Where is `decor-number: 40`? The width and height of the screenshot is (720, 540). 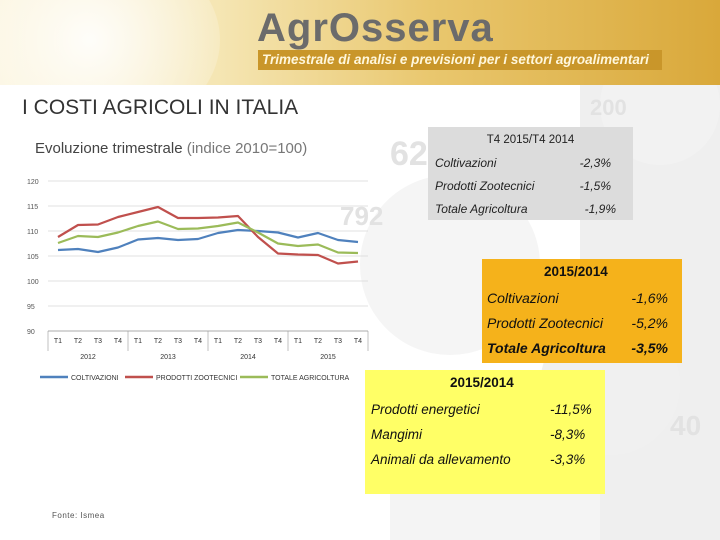
decor-number: 40 is located at coordinates (685, 425).